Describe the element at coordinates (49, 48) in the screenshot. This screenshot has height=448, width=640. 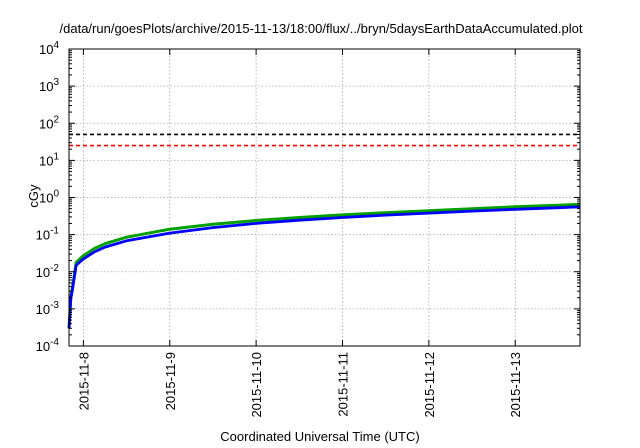
I see `y-tick-label: 10⁴` at that location.